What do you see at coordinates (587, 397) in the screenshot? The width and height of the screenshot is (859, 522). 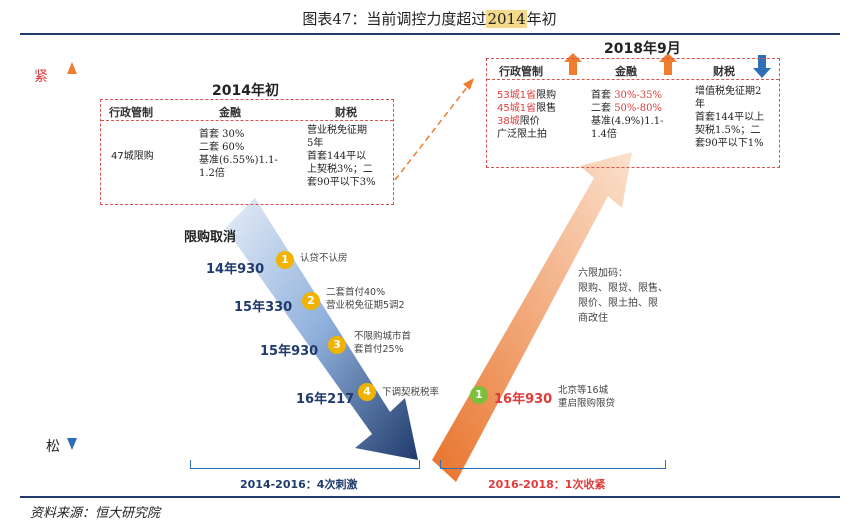 I see `tight-note-1: 北京等16城 重启限购限贷` at bounding box center [587, 397].